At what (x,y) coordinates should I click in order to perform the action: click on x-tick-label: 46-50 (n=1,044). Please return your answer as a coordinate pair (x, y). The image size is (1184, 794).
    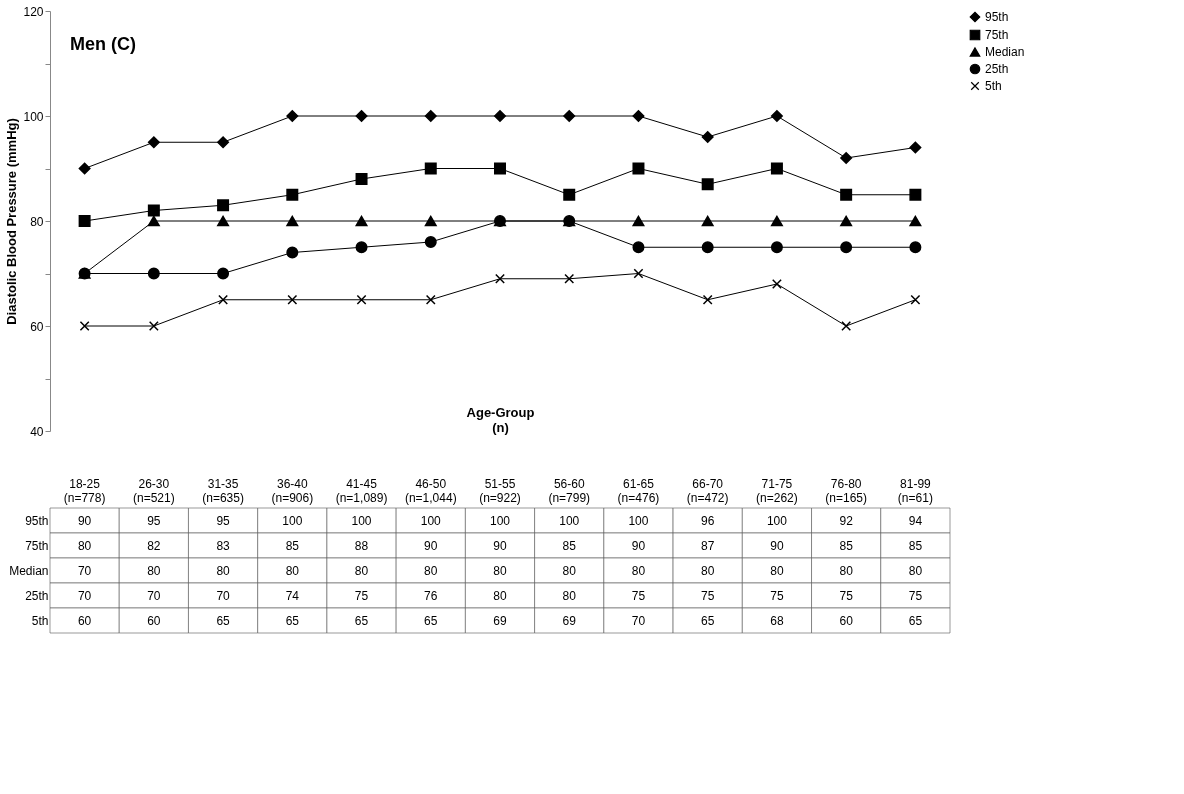
    Looking at the image, I should click on (430, 490).